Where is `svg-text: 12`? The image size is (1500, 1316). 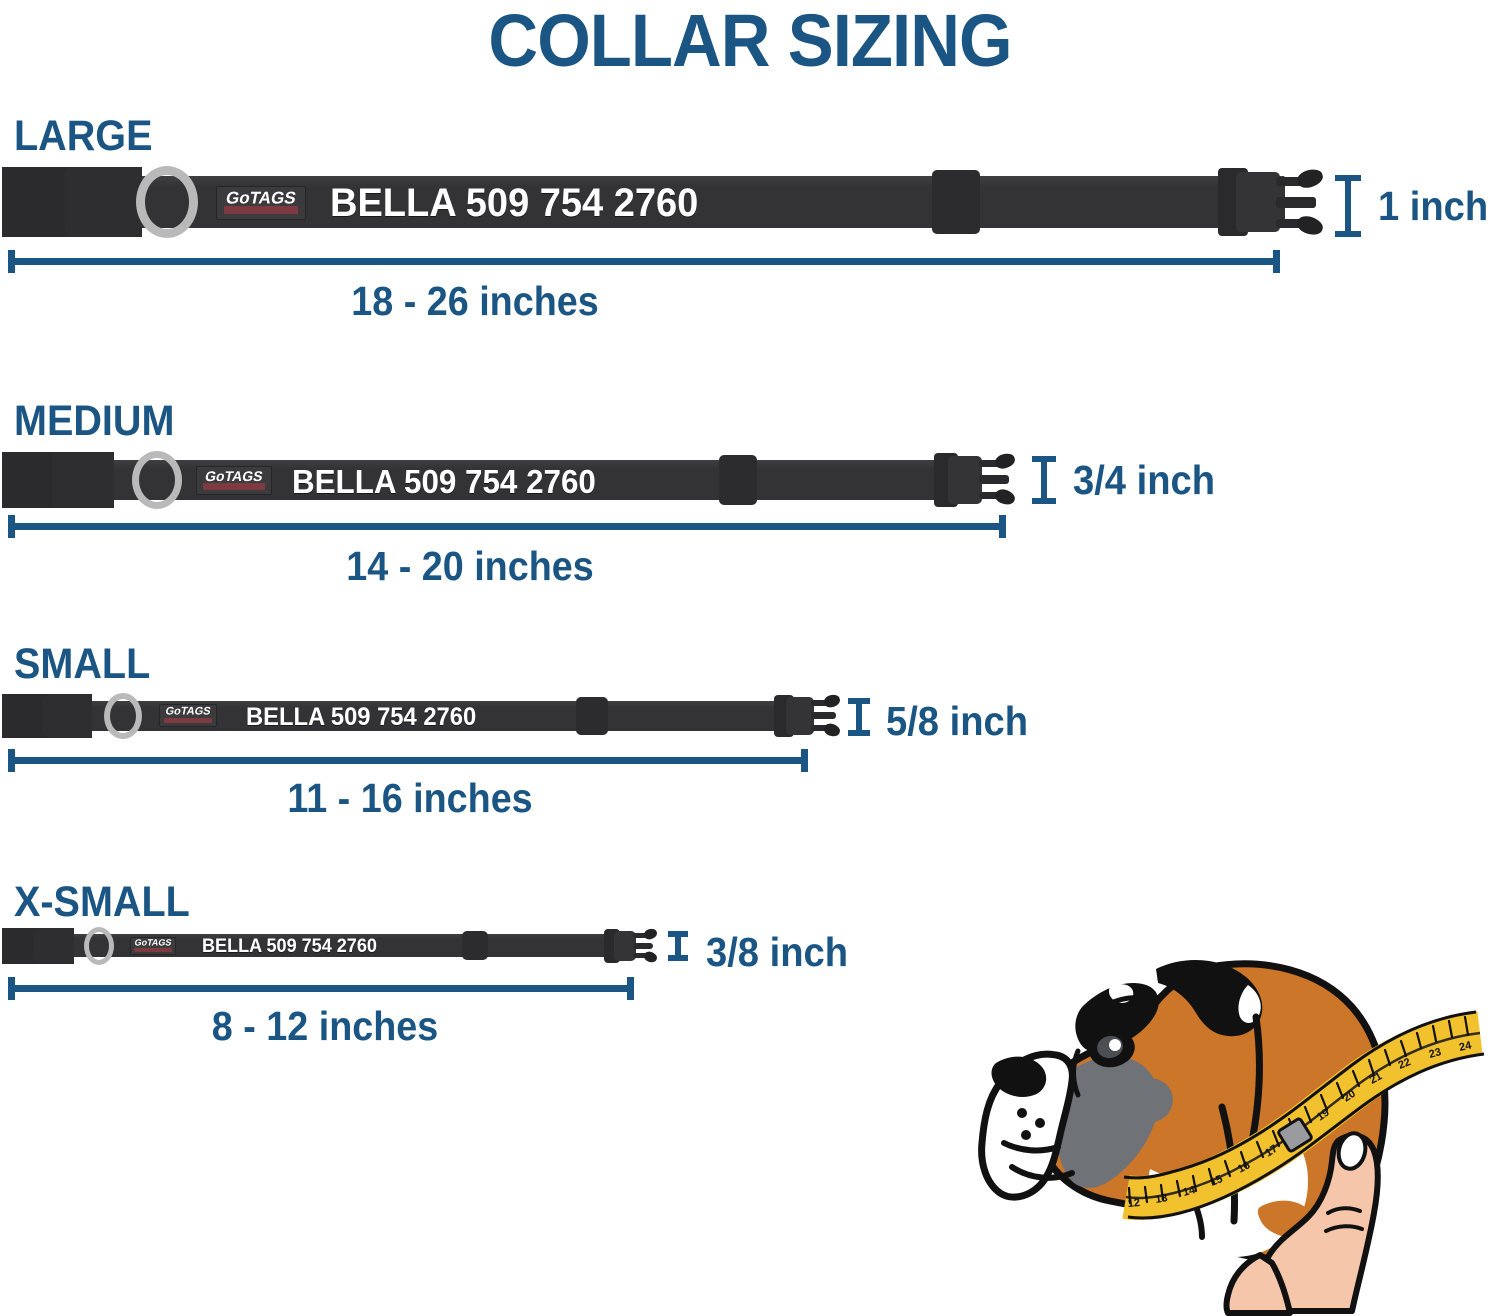
svg-text: 12 is located at coordinates (1133, 1203).